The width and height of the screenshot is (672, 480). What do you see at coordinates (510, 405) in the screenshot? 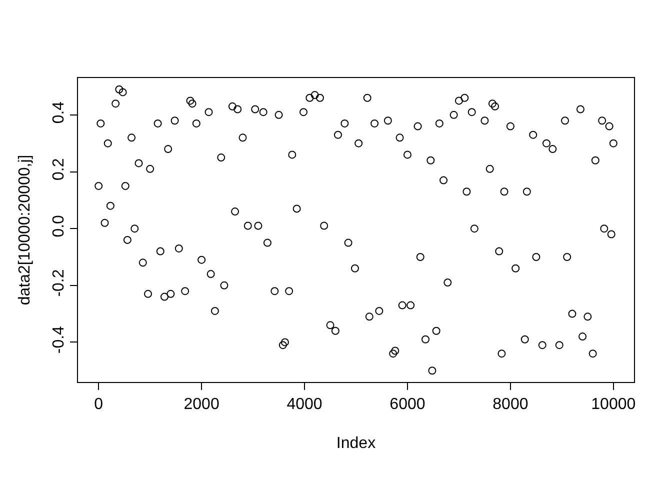
I see `x-tick-label: 8000` at bounding box center [510, 405].